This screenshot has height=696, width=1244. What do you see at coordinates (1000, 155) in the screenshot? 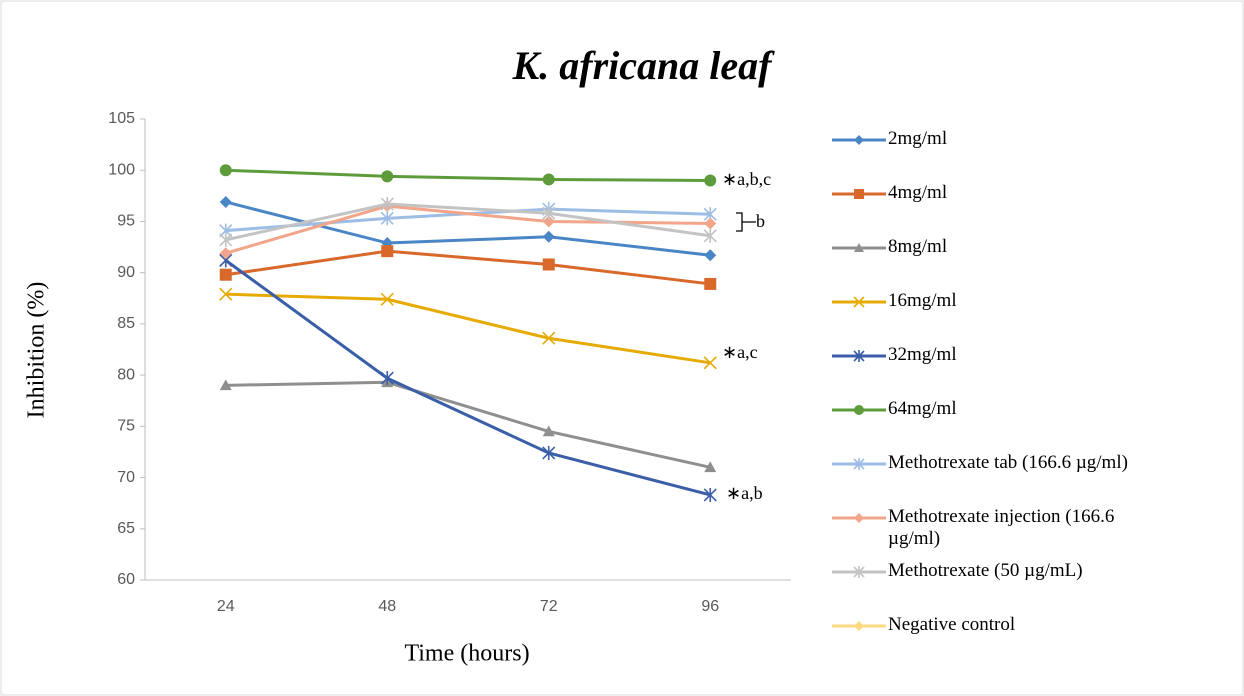
I see `legend-item: 2mg/ml` at bounding box center [1000, 155].